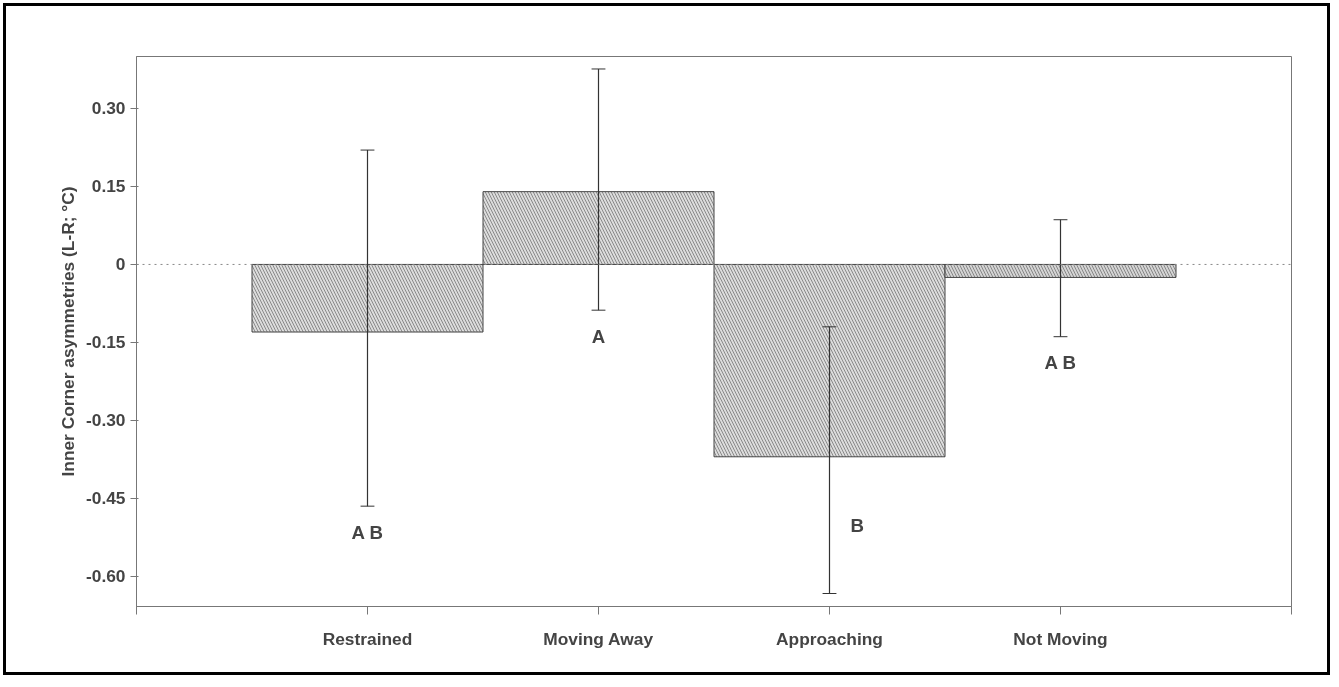  What do you see at coordinates (1060, 638) in the screenshot?
I see `x-tick-label: Not Moving` at bounding box center [1060, 638].